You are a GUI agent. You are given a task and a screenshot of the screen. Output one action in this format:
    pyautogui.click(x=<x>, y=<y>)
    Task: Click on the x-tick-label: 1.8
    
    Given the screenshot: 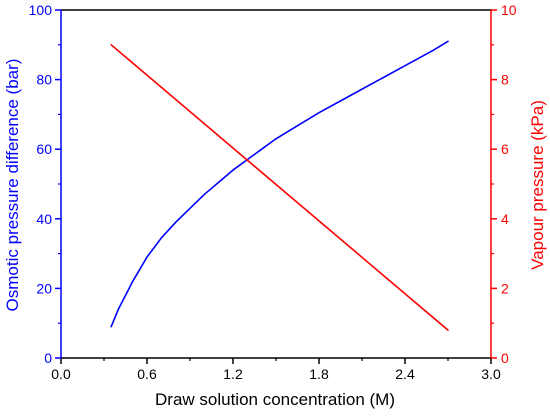 What is the action you would take?
    pyautogui.click(x=319, y=374)
    